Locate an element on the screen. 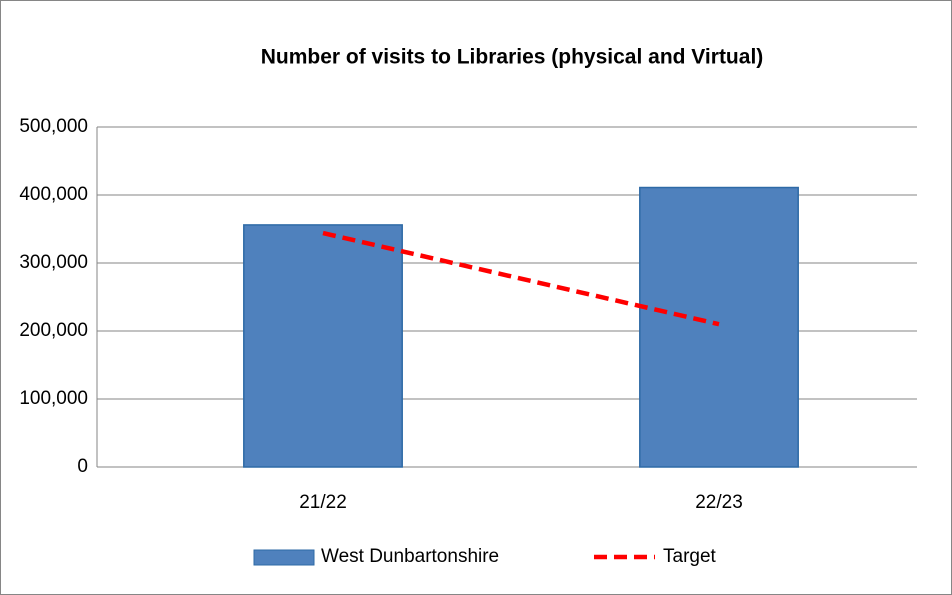 The height and width of the screenshot is (595, 952). y-tick-label: 300,000 is located at coordinates (53, 262).